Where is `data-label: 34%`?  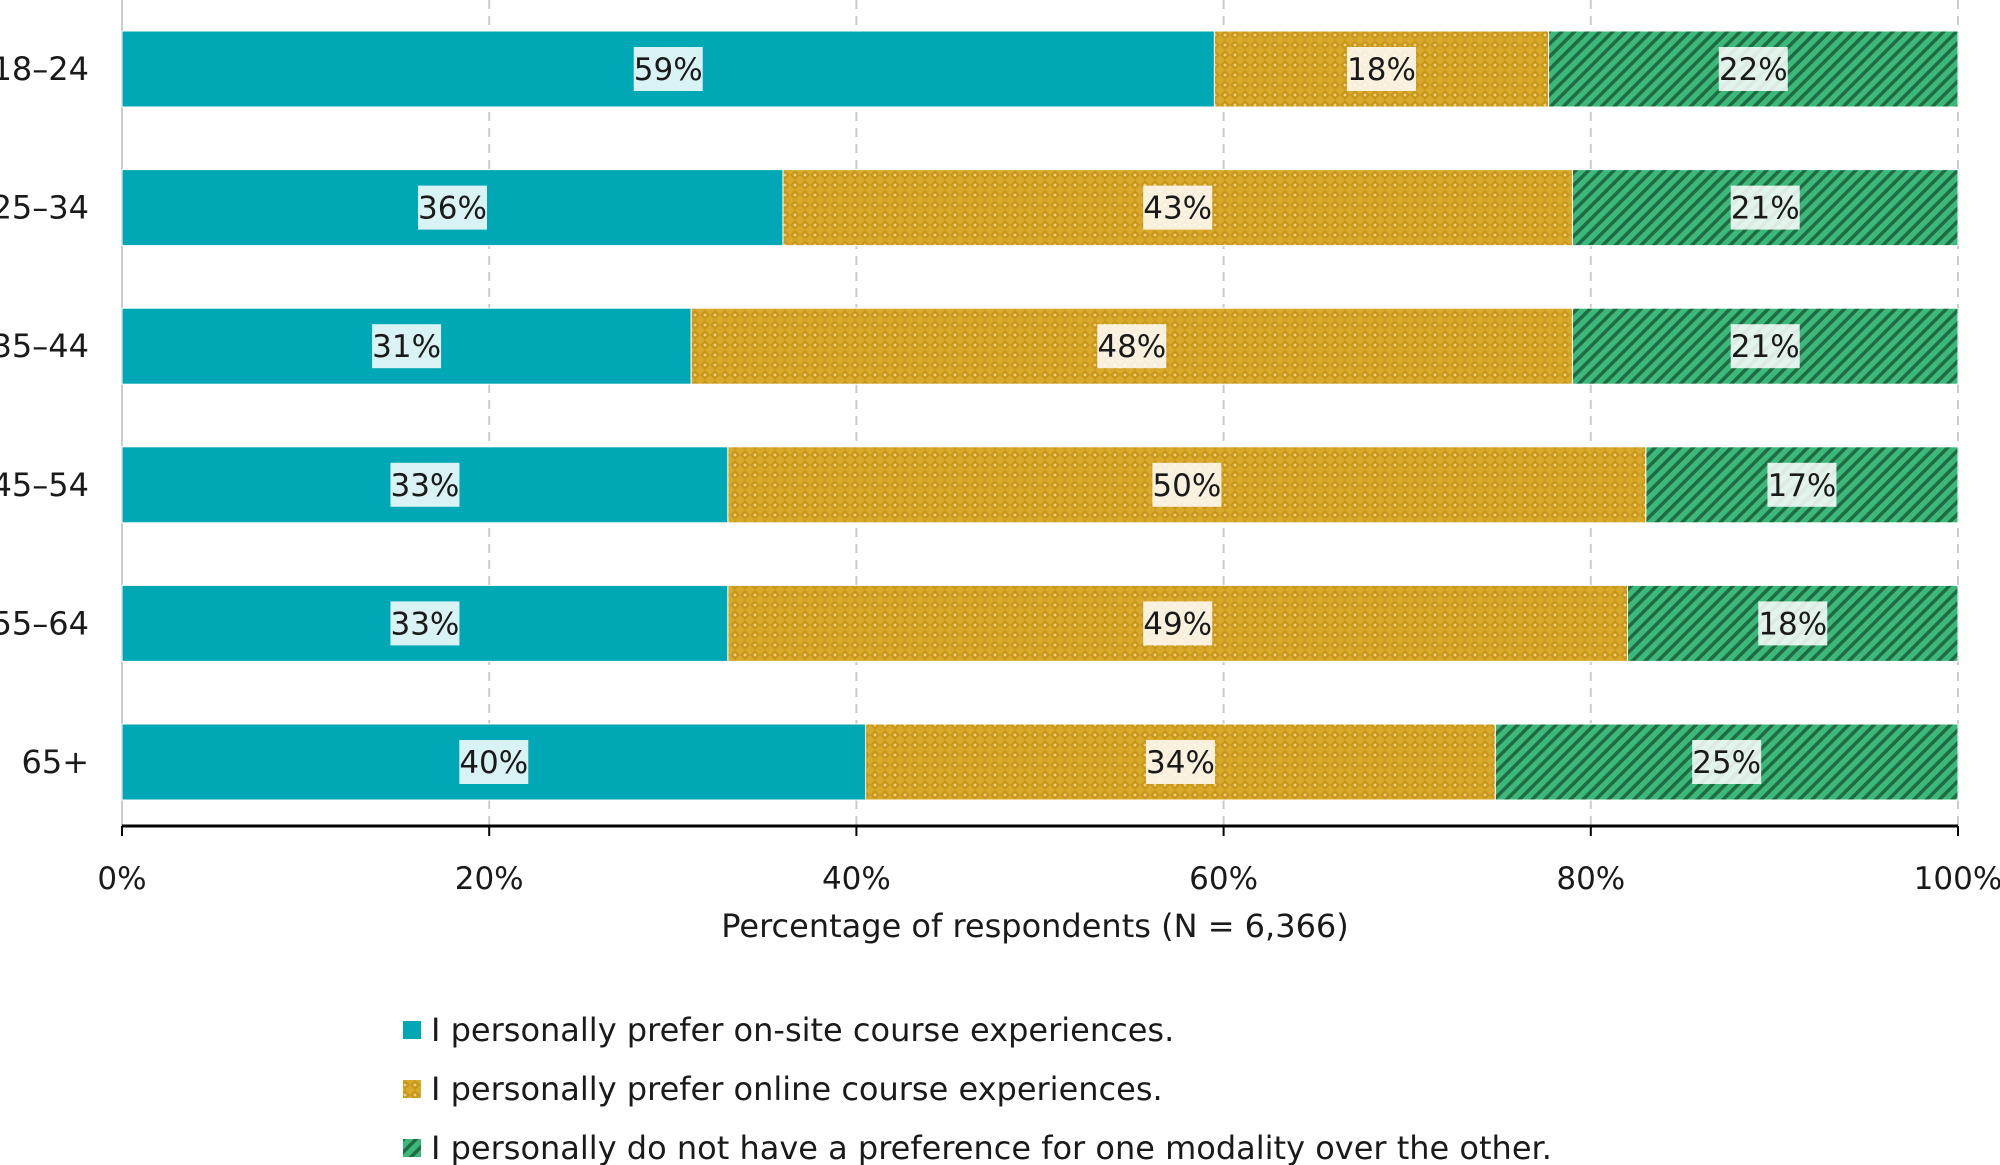 data-label: 34% is located at coordinates (1180, 763).